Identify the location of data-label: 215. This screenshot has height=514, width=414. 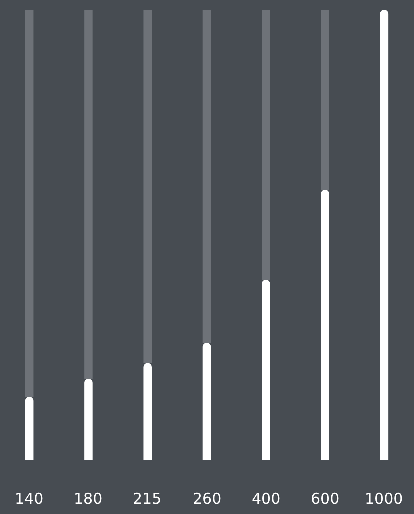
(147, 499).